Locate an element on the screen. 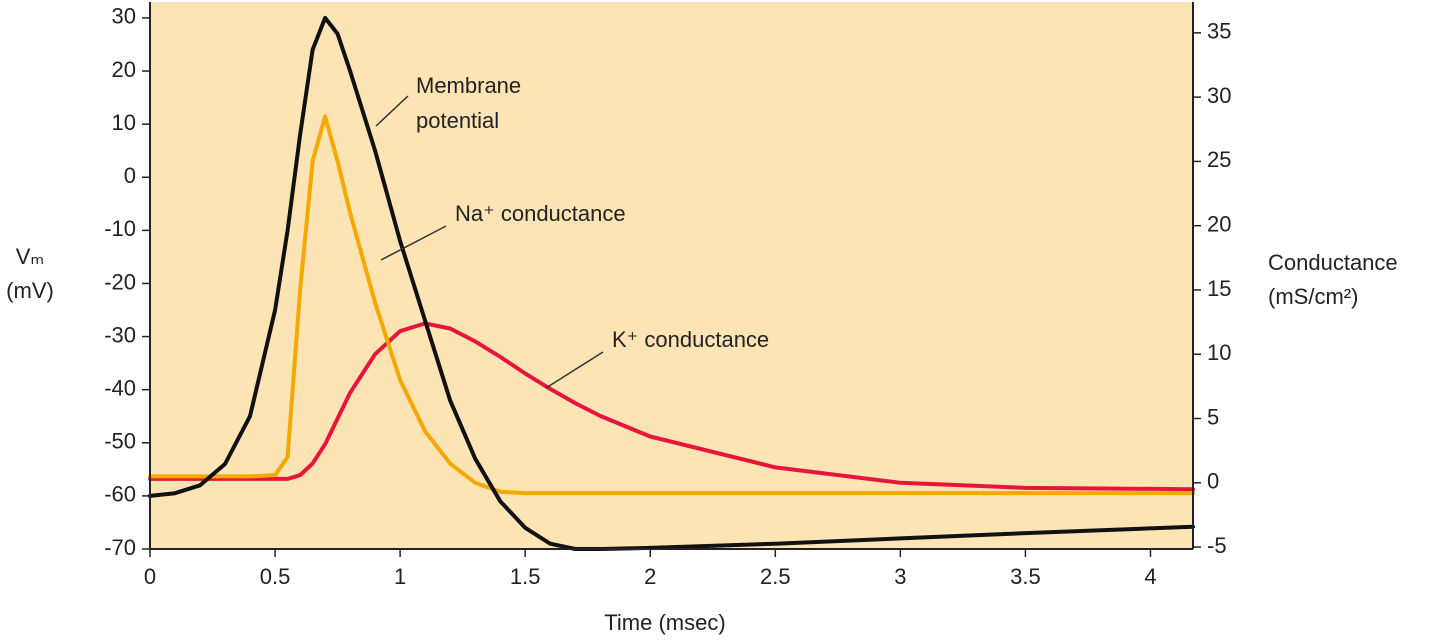 The image size is (1440, 642). y-axis-label: (mV) is located at coordinates (30, 290).